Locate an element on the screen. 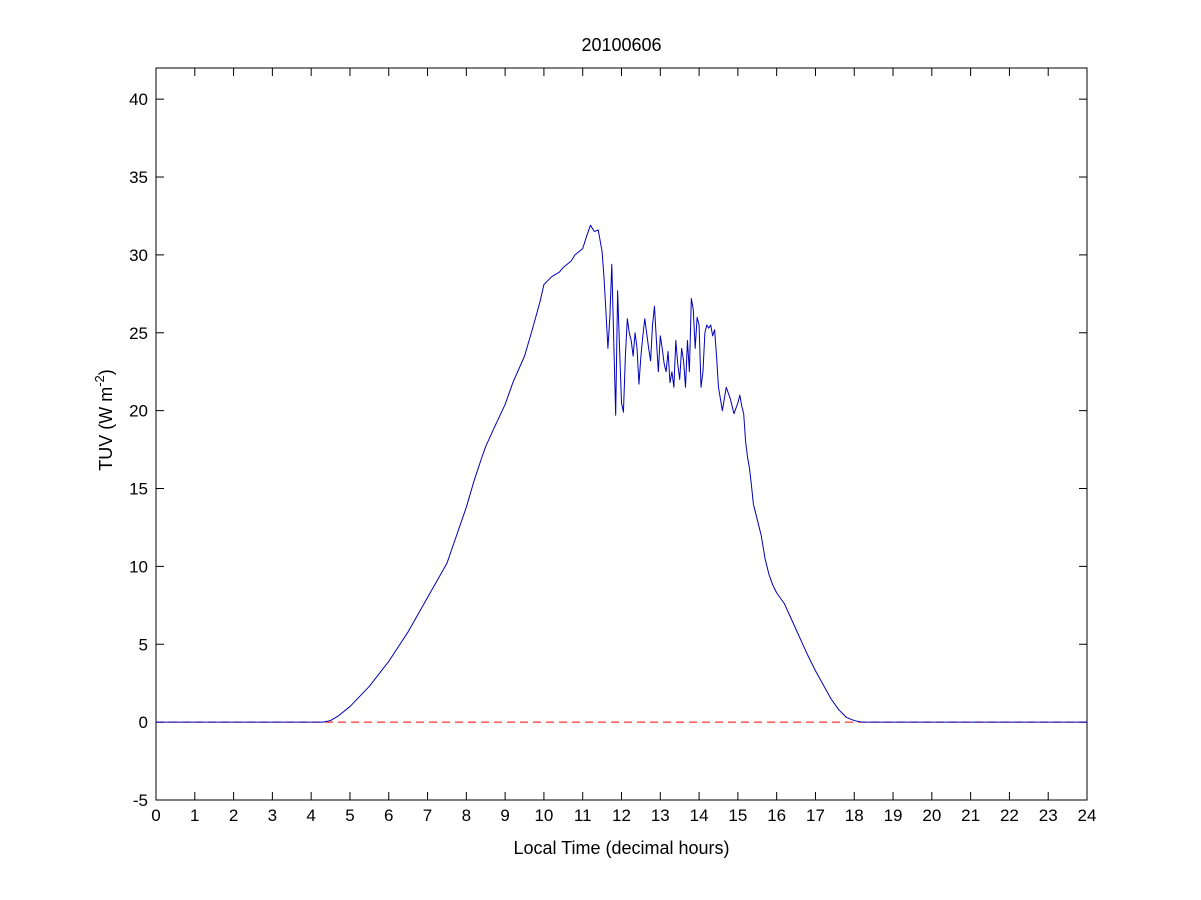 The width and height of the screenshot is (1201, 900). y-tick-label: 30 is located at coordinates (138, 255).